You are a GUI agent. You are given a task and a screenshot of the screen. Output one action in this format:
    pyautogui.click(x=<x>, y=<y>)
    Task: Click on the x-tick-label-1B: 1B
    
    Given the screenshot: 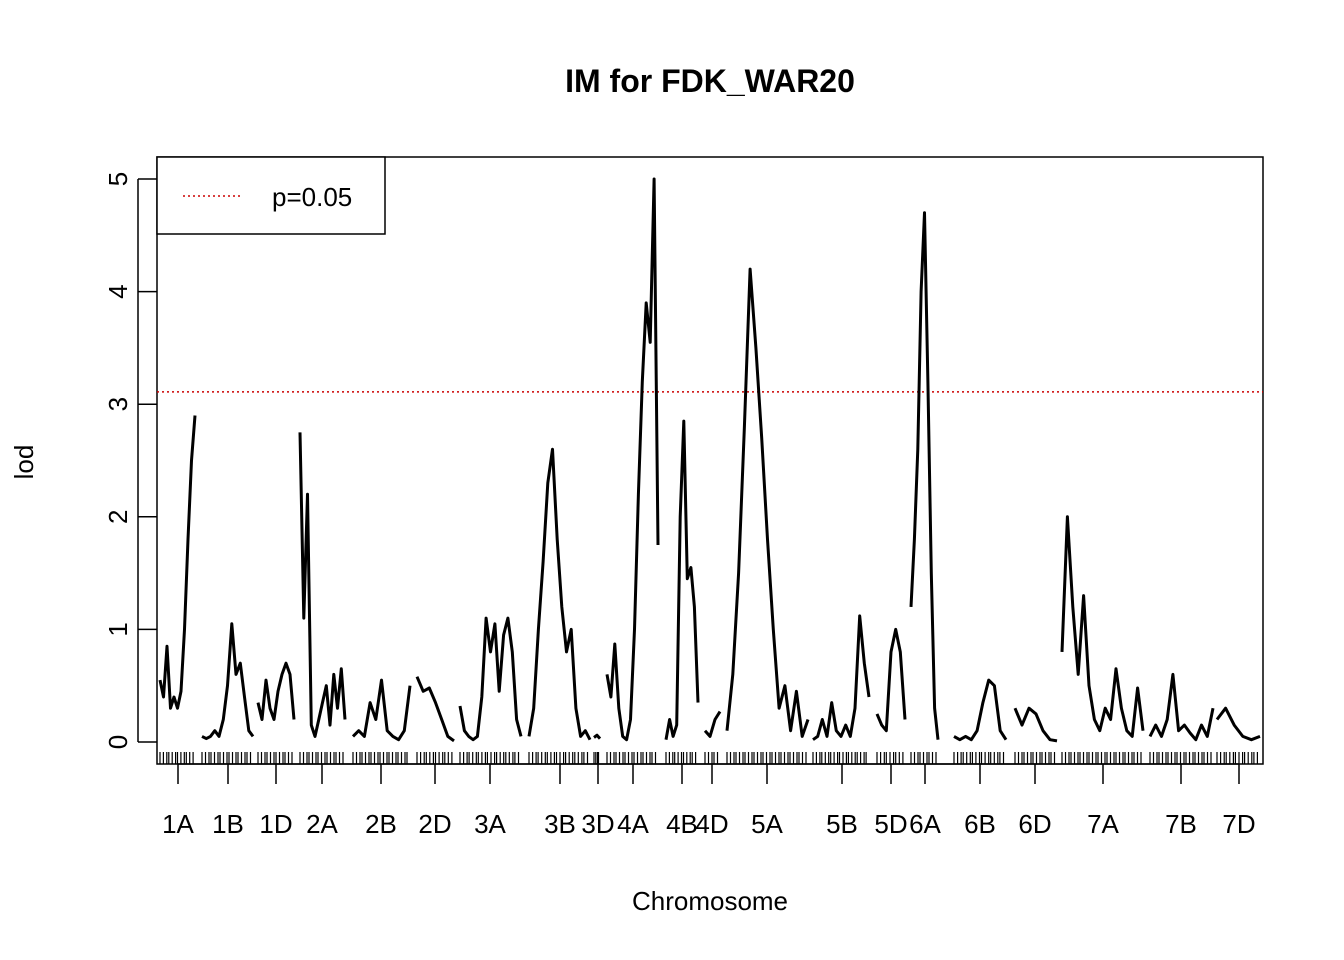 What is the action you would take?
    pyautogui.click(x=228, y=824)
    